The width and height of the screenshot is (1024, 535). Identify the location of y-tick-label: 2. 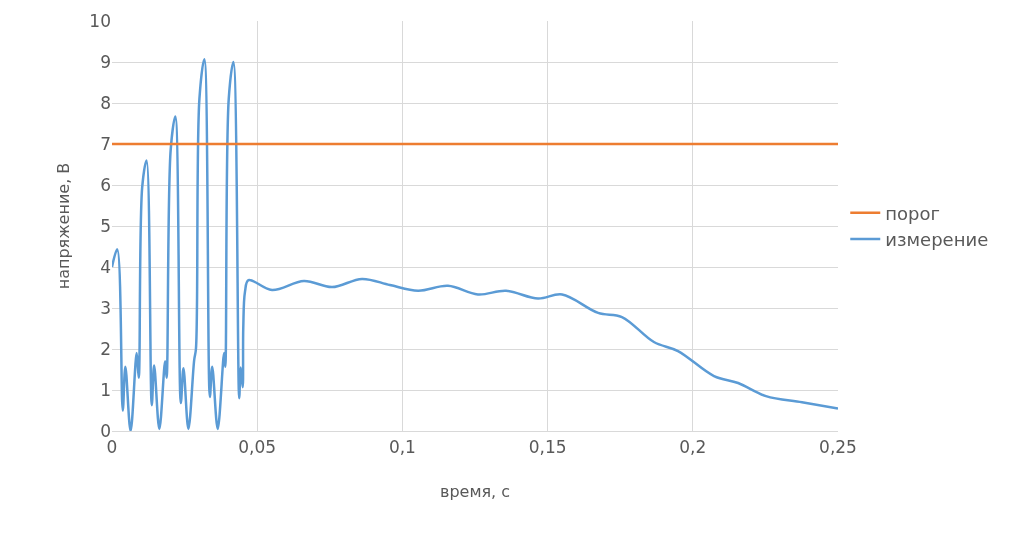
(105, 348).